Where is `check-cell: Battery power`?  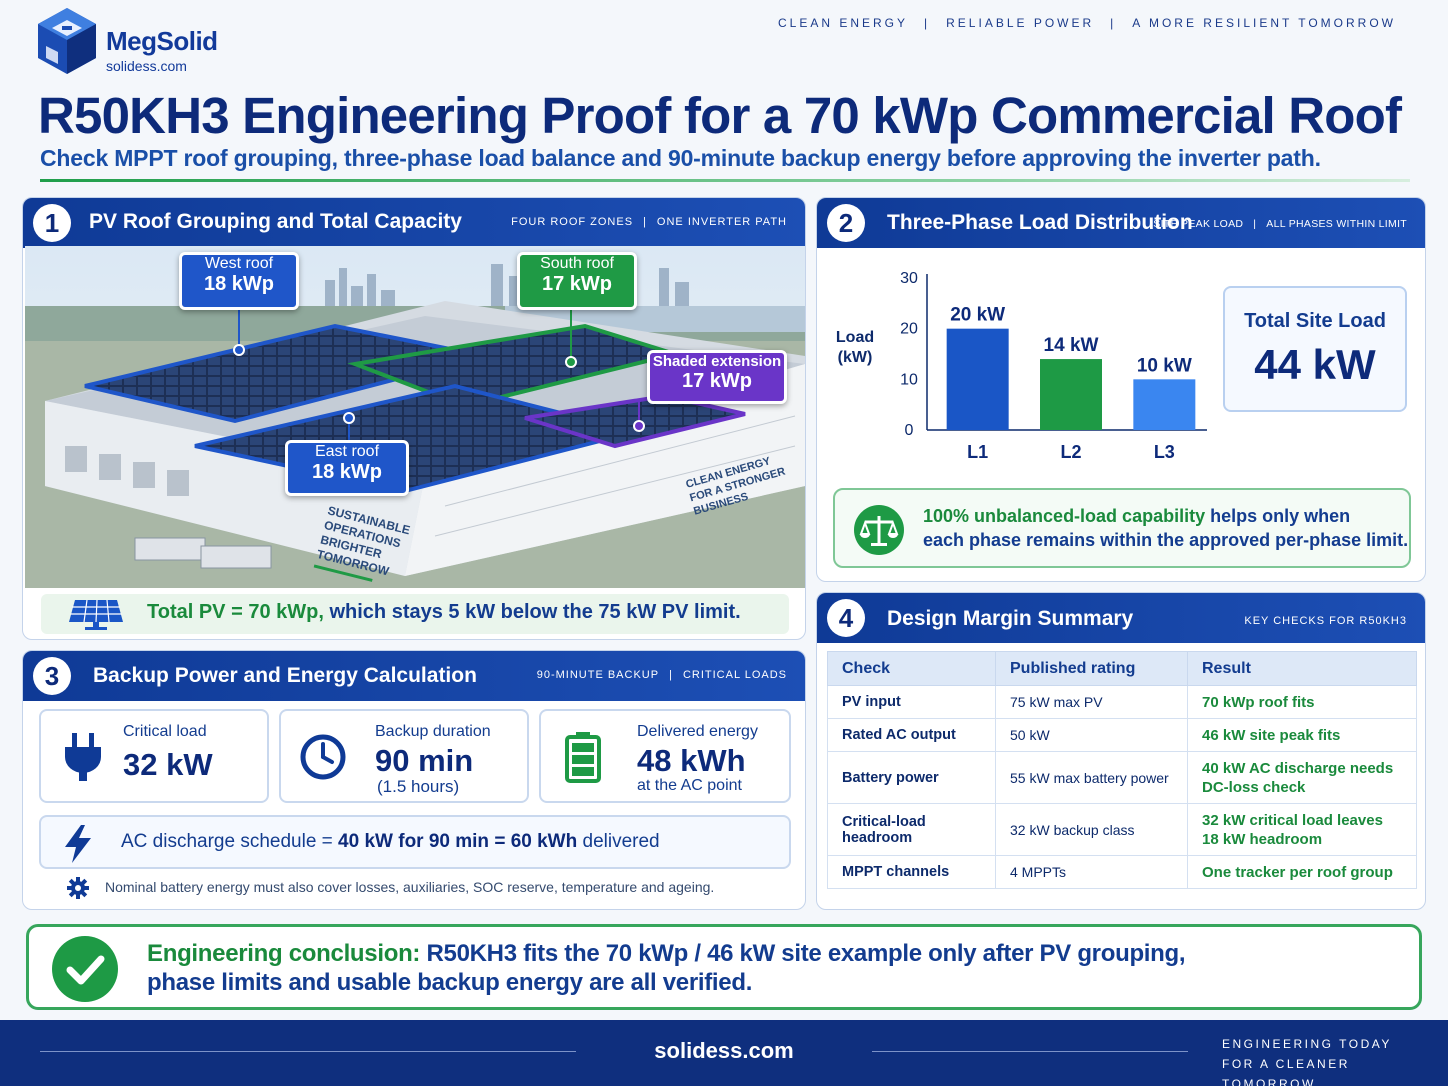
check-cell: Battery power is located at coordinates (911, 777).